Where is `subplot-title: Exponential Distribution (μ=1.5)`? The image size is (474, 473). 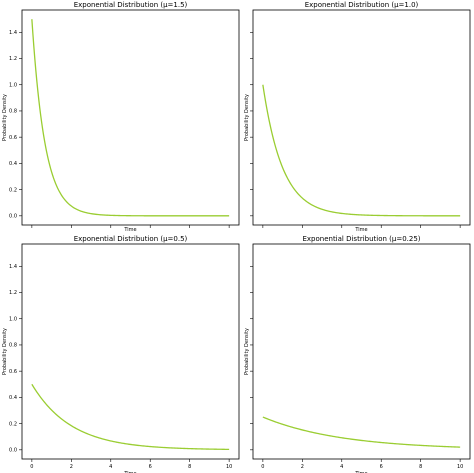 subplot-title: Exponential Distribution (μ=1.5) is located at coordinates (131, 5).